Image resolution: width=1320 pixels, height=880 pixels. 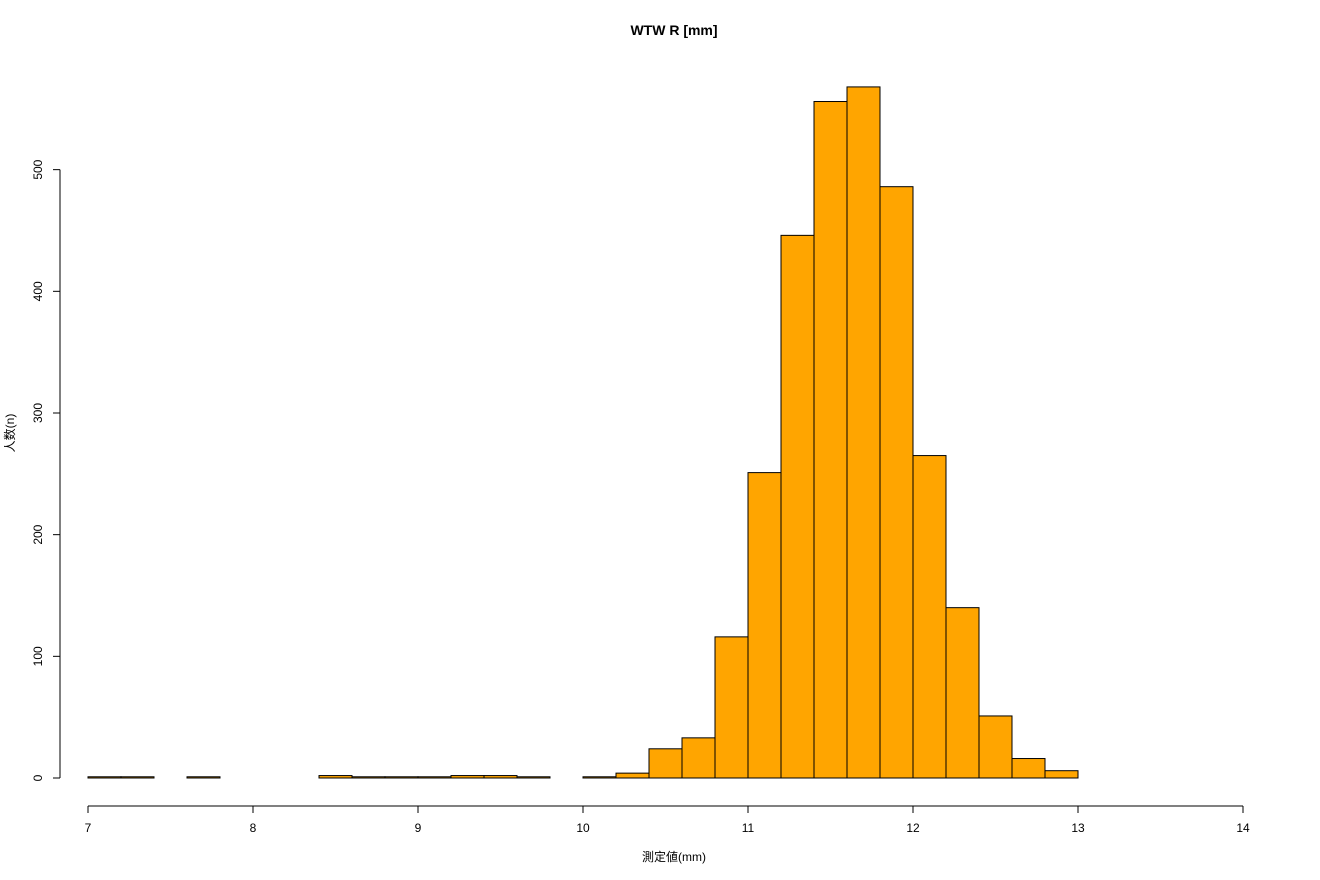 What do you see at coordinates (253, 828) in the screenshot?
I see `x-tick-label: 8` at bounding box center [253, 828].